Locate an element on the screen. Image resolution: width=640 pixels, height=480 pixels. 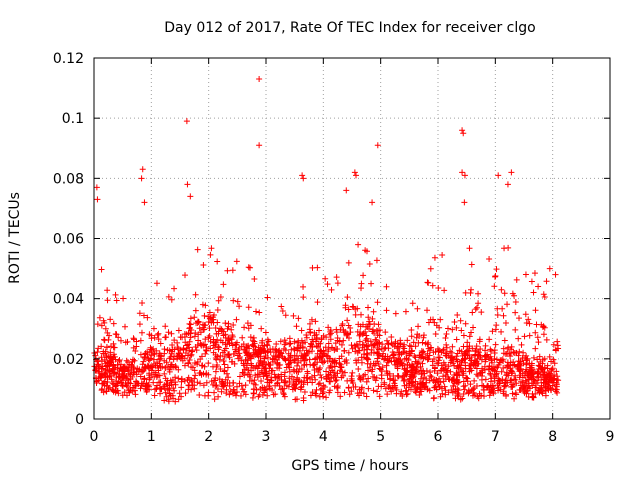
x-tick-label: 9 is located at coordinates (610, 437).